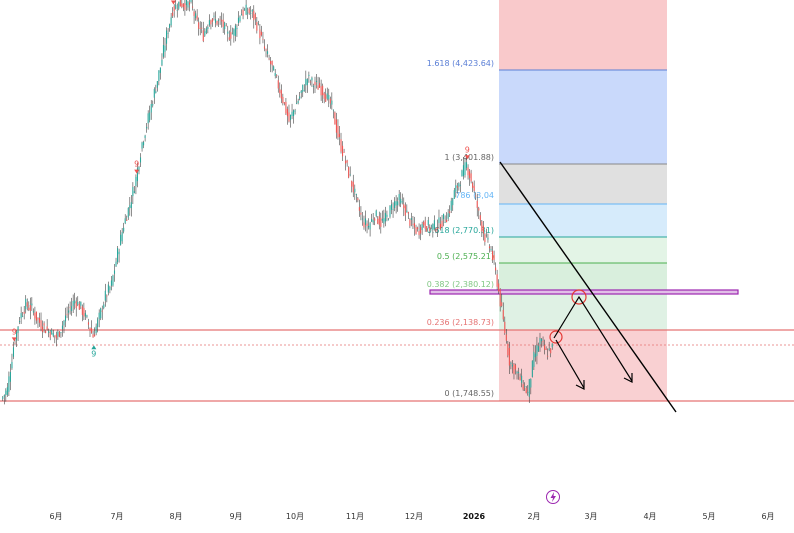 This screenshot has width=794, height=533. I want to click on fib-label-0618: 0.618 (2,770.31), so click(460, 230).